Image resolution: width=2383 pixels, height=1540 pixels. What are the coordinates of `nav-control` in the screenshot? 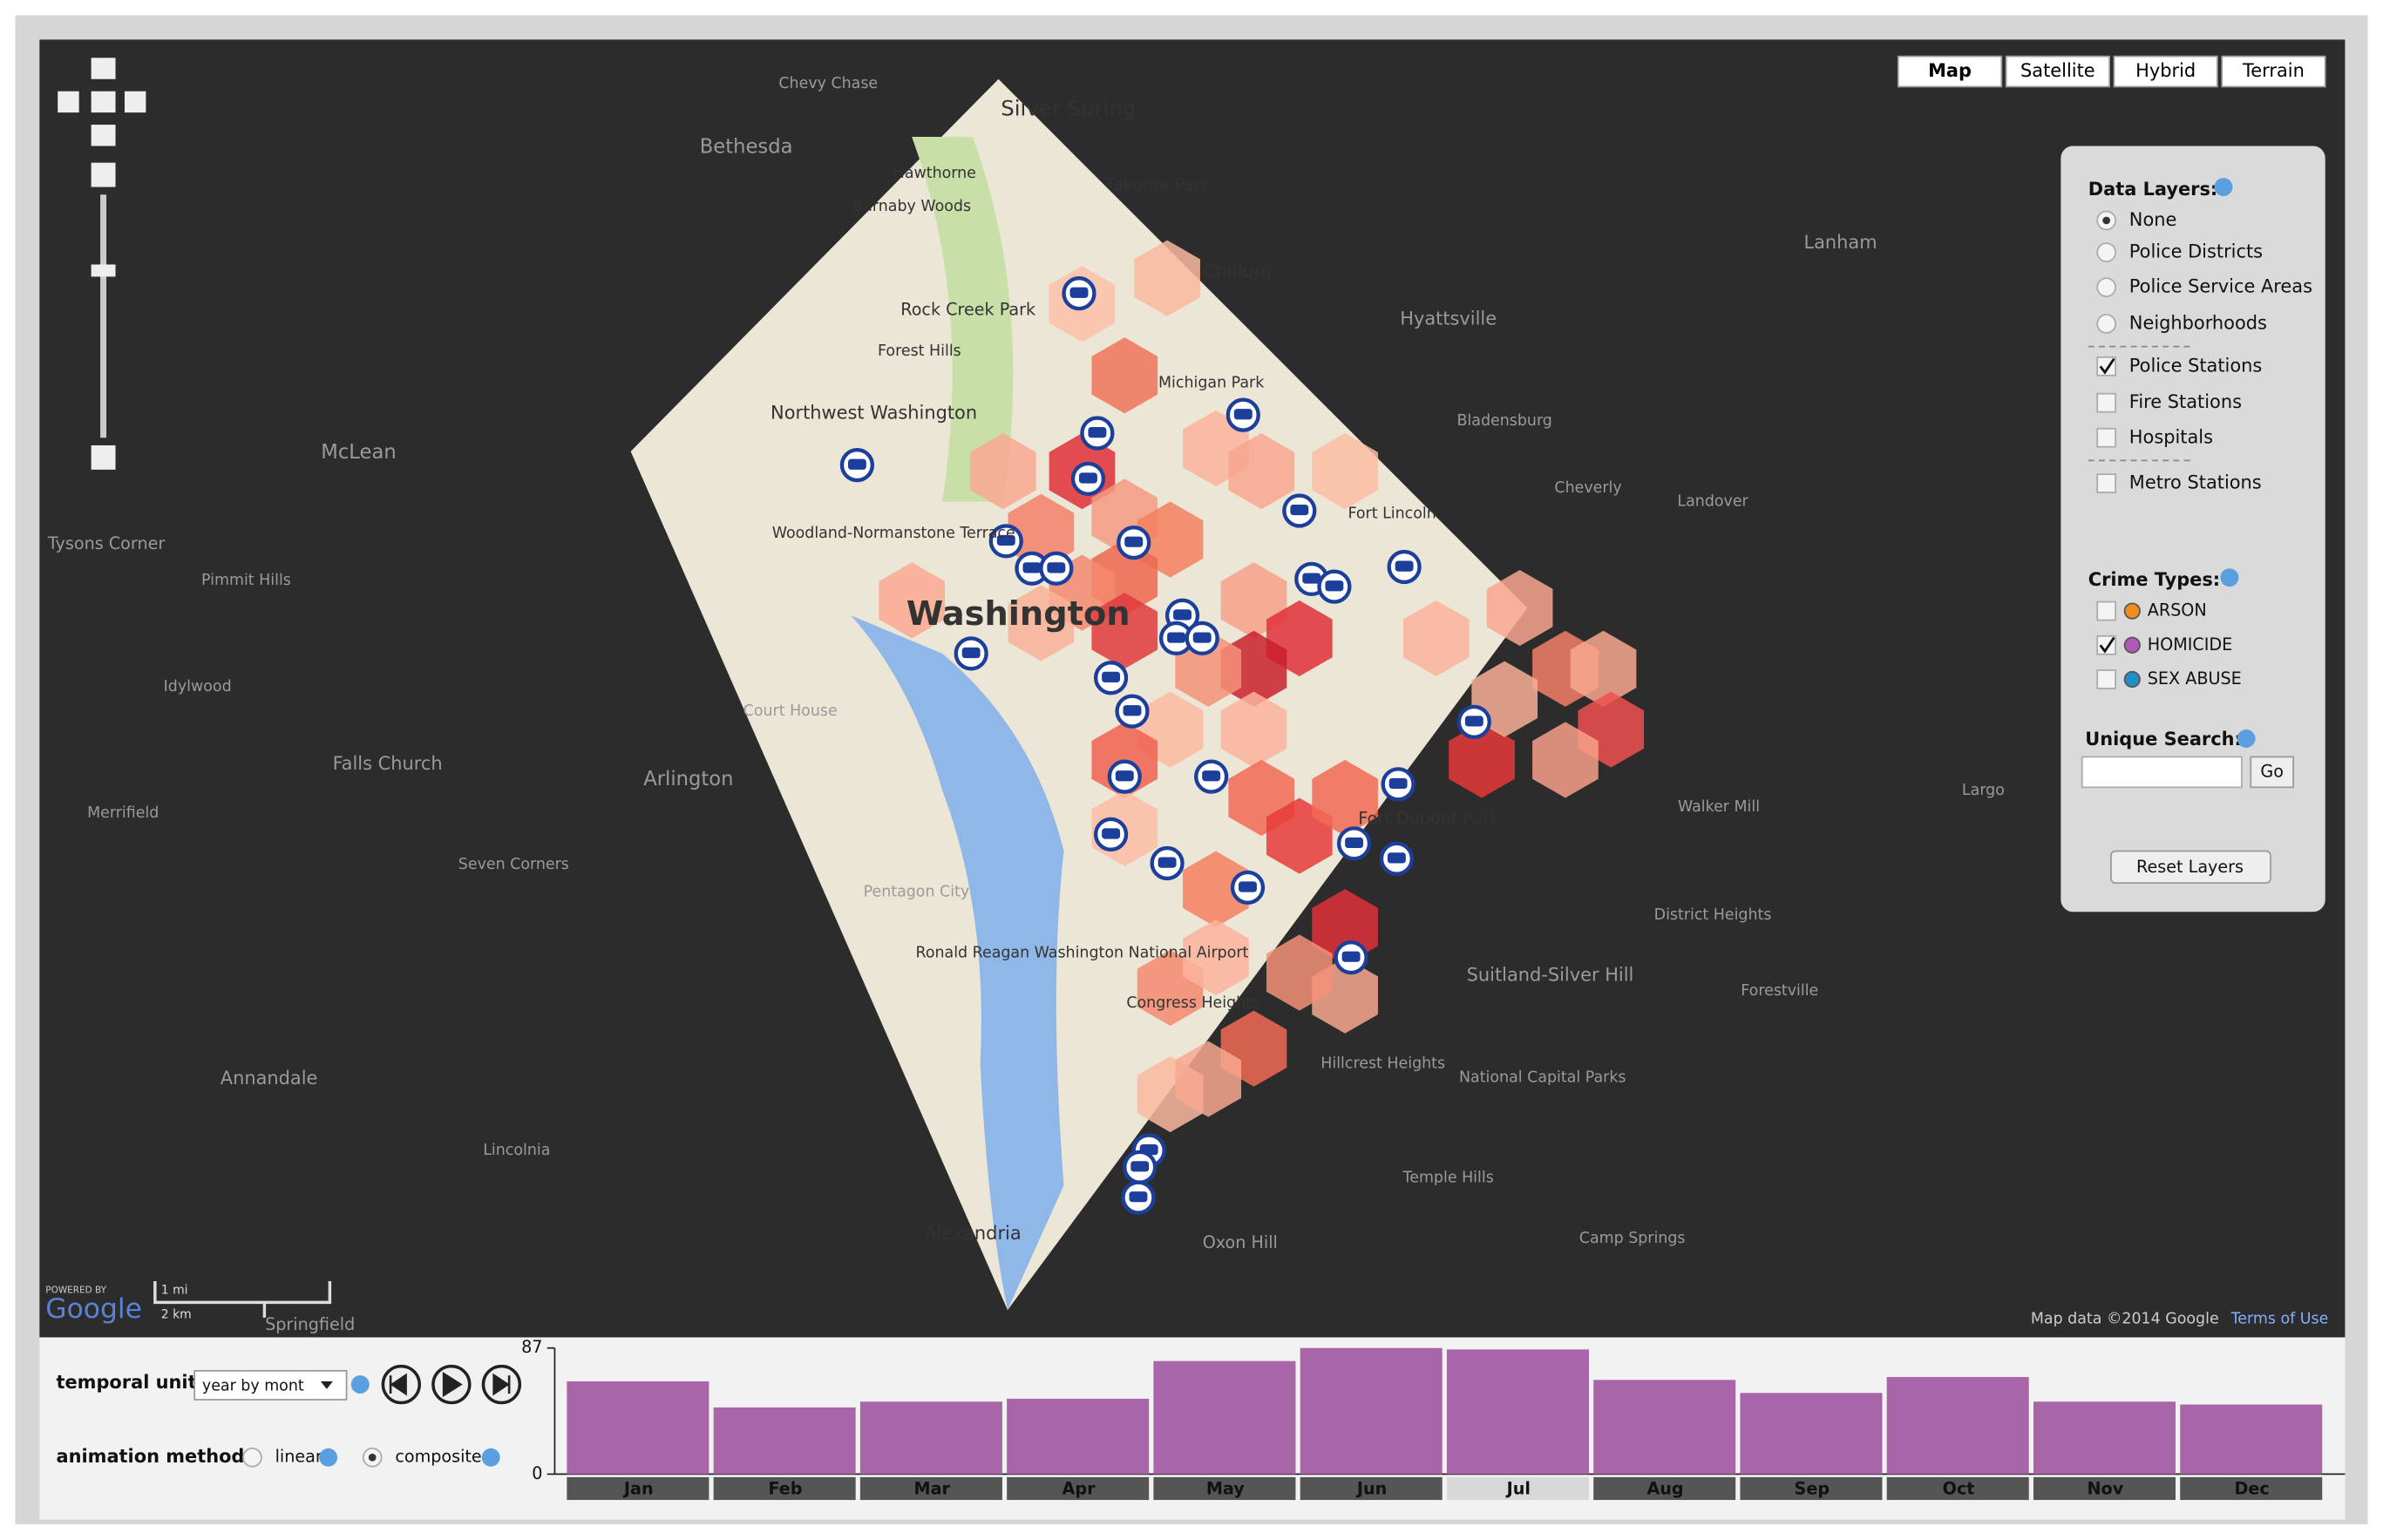 It's located at (102, 264).